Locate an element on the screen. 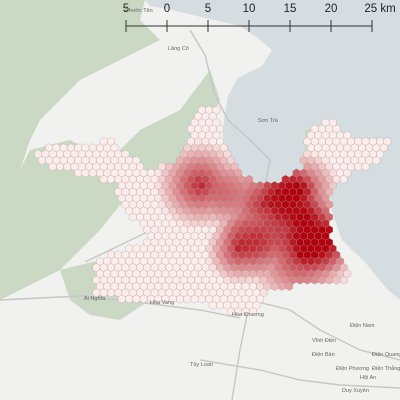 The width and height of the screenshot is (400, 400). place-label: Phước Tân is located at coordinates (139, 11).